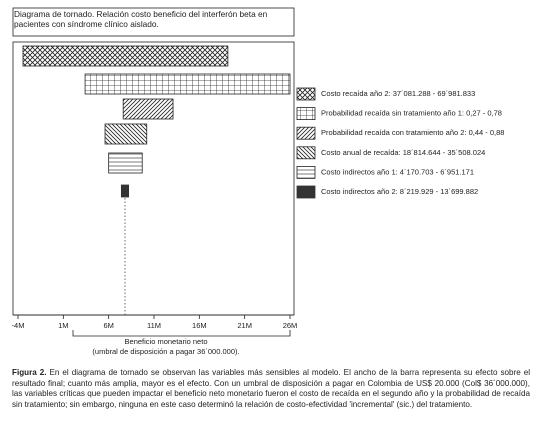 Image resolution: width=537 pixels, height=430 pixels. I want to click on x-tick-label: 21M, so click(244, 325).